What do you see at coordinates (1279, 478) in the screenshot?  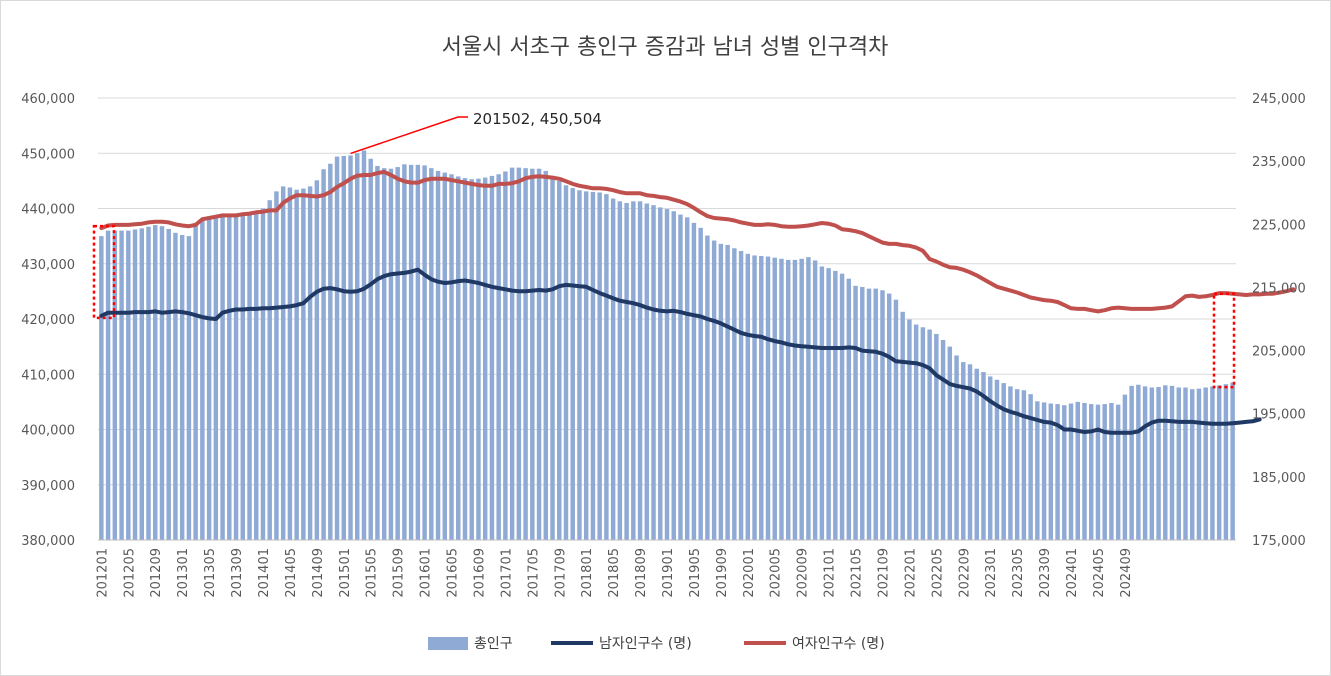 I see `right-axis-tick-label: 185,000` at bounding box center [1279, 478].